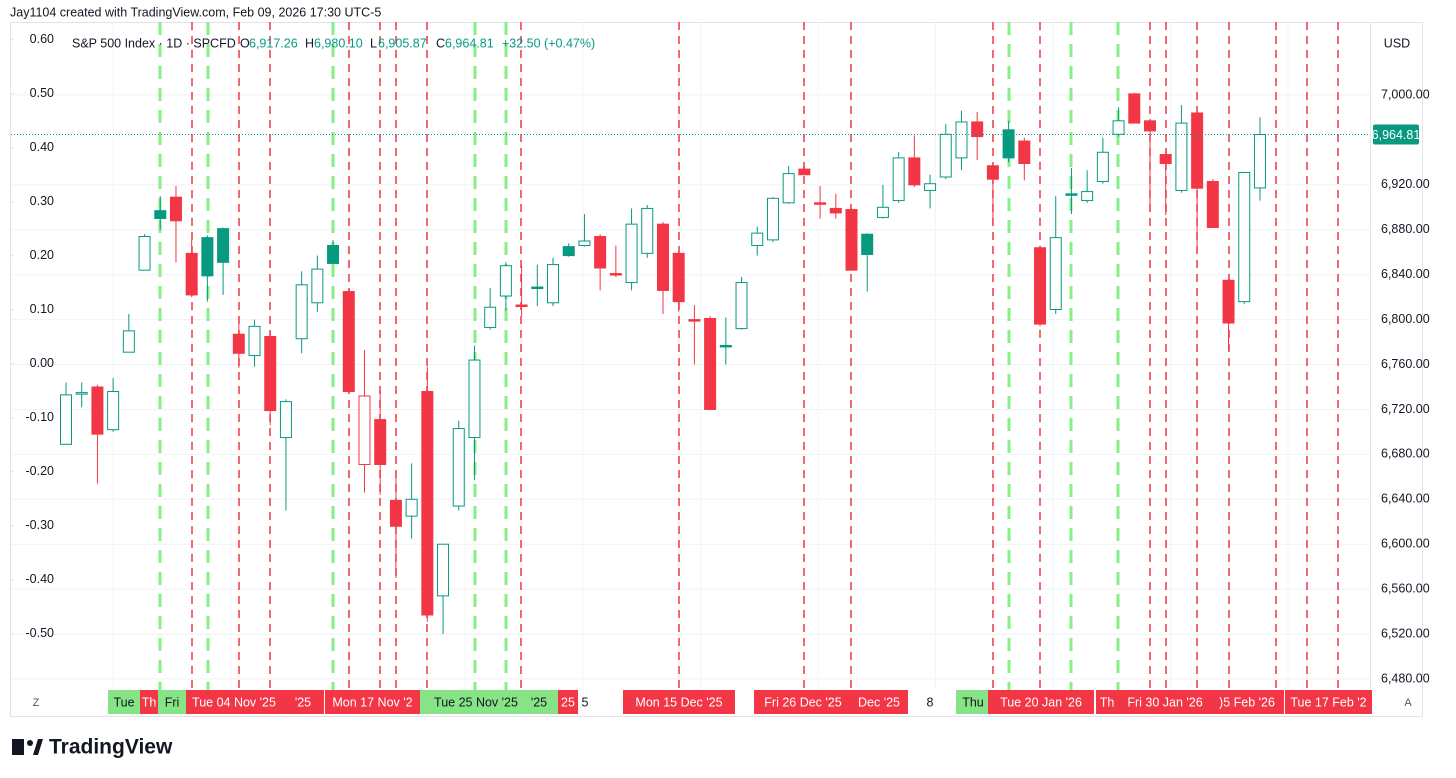 This screenshot has width=1456, height=778. What do you see at coordinates (36, 703) in the screenshot?
I see `corner-button: Z` at bounding box center [36, 703].